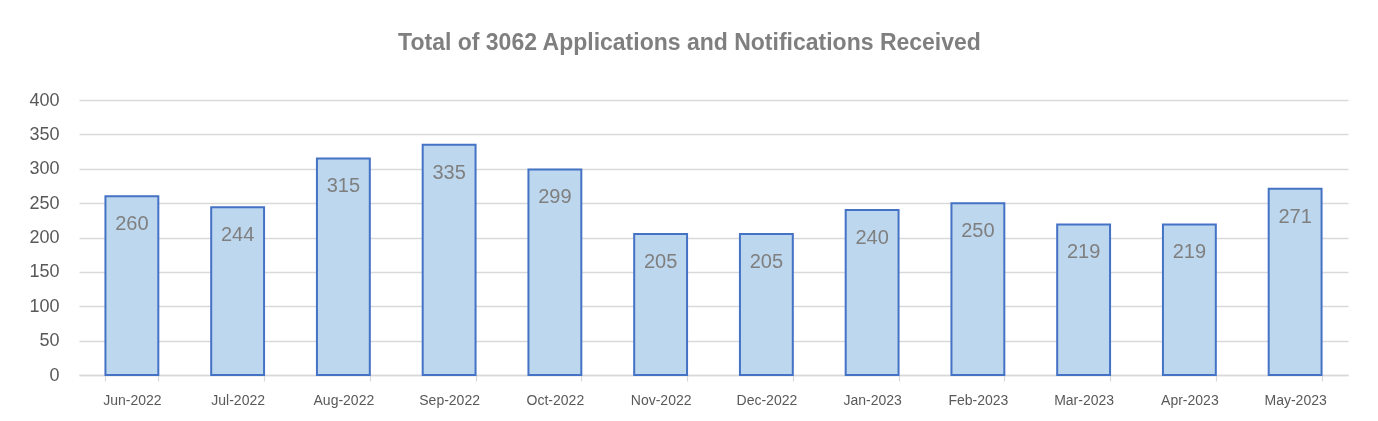  What do you see at coordinates (872, 237) in the screenshot?
I see `data-label: 240` at bounding box center [872, 237].